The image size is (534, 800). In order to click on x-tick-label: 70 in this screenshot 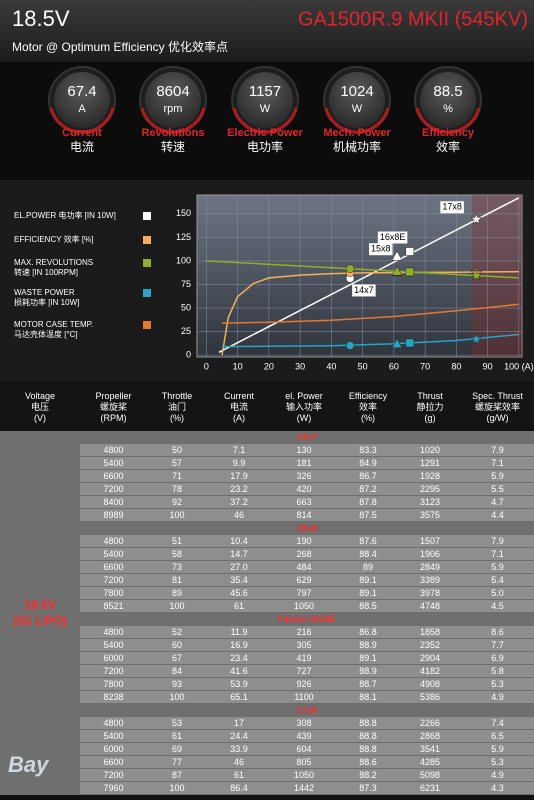, I will do `click(425, 366)`.